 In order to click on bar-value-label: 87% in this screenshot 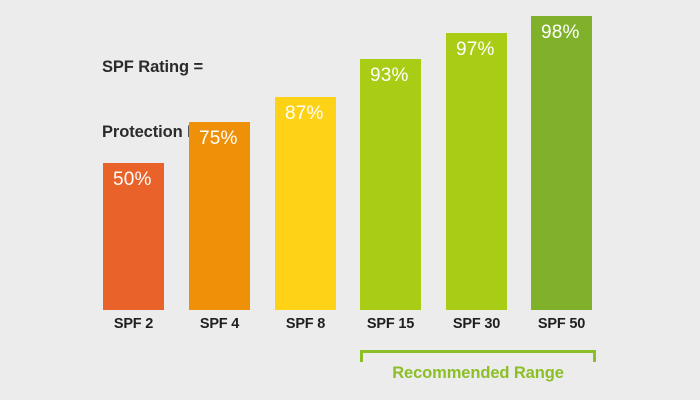, I will do `click(304, 113)`.